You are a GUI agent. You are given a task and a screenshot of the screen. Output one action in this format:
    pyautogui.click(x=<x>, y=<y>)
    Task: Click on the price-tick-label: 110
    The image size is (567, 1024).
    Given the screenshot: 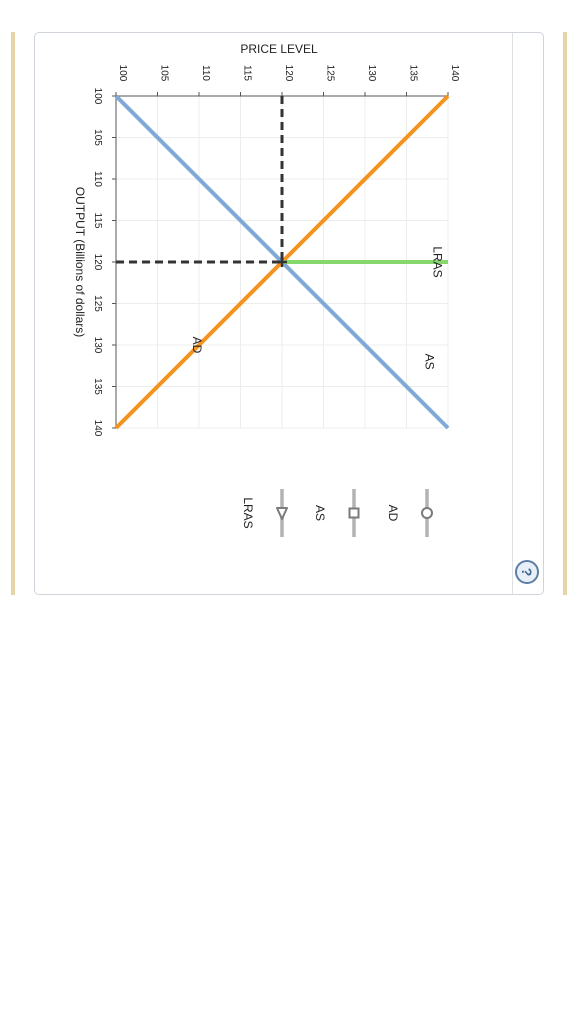 What is the action you would take?
    pyautogui.click(x=205, y=73)
    